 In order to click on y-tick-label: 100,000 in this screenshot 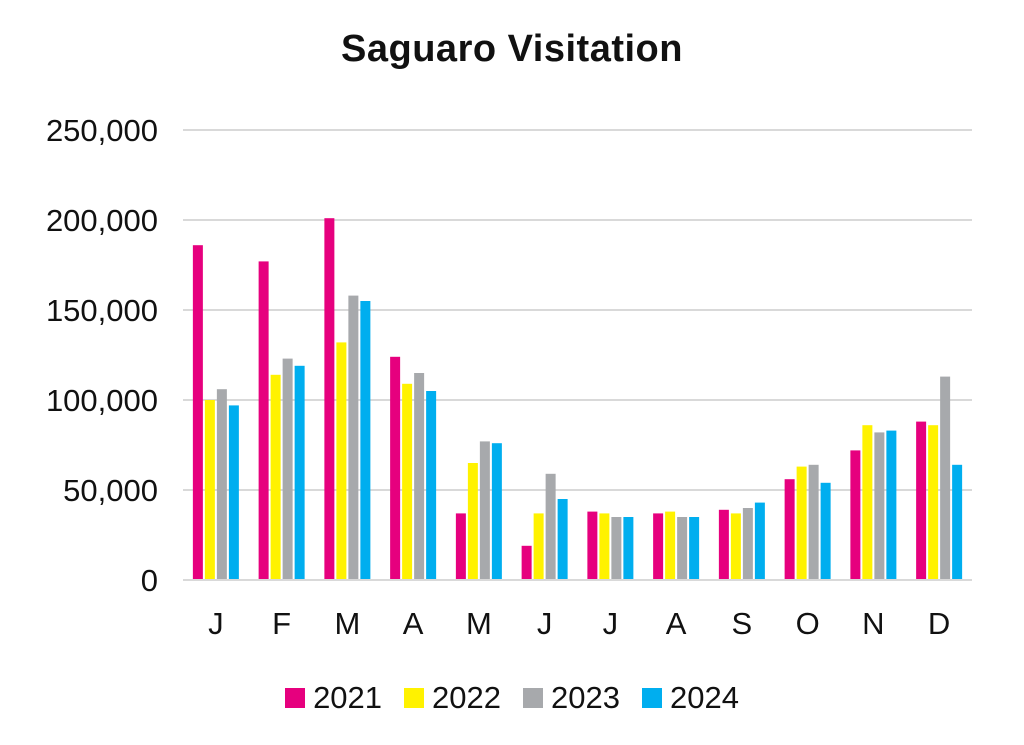, I will do `click(102, 400)`.